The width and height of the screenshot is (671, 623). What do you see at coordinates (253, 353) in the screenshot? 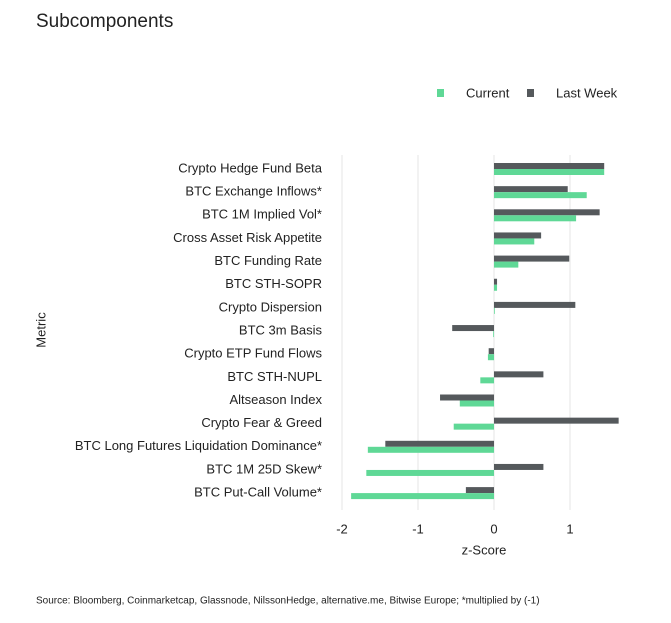
I see `y-tick-label: Crypto ETP Fund Flows` at bounding box center [253, 353].